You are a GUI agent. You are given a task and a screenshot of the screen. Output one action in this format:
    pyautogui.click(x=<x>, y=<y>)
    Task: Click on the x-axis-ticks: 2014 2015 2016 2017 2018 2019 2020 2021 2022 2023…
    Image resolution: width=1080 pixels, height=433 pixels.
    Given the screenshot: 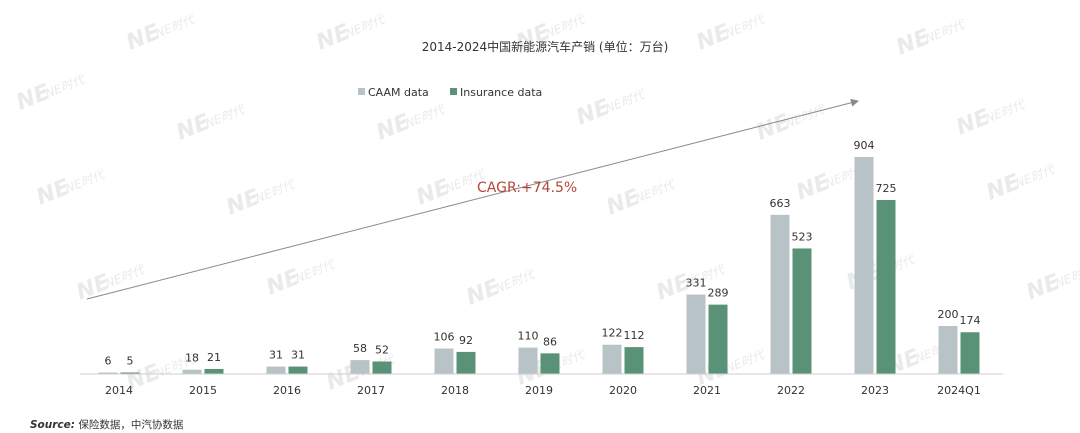 What is the action you would take?
    pyautogui.click(x=543, y=390)
    